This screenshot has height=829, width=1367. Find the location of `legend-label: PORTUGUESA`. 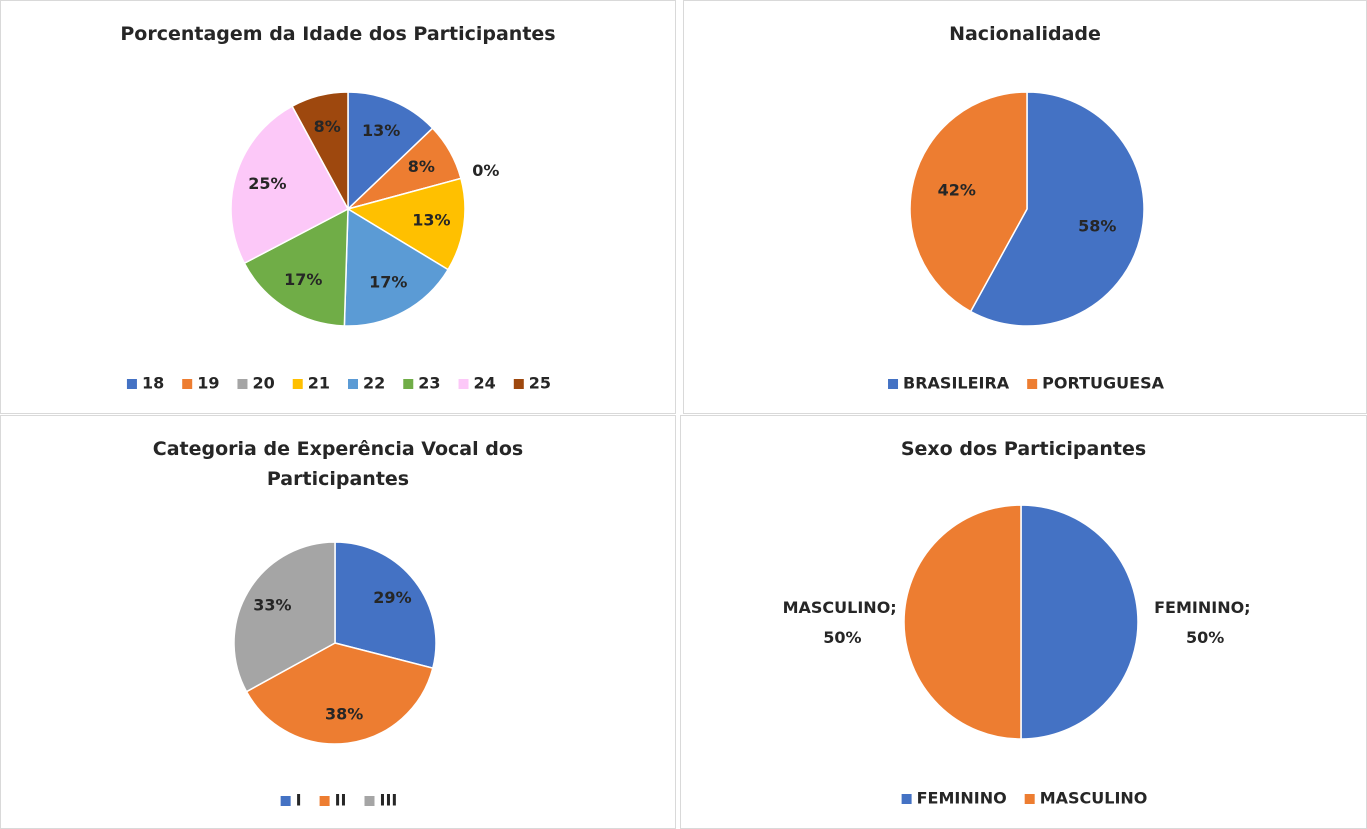

legend-label: PORTUGUESA is located at coordinates (1103, 383).